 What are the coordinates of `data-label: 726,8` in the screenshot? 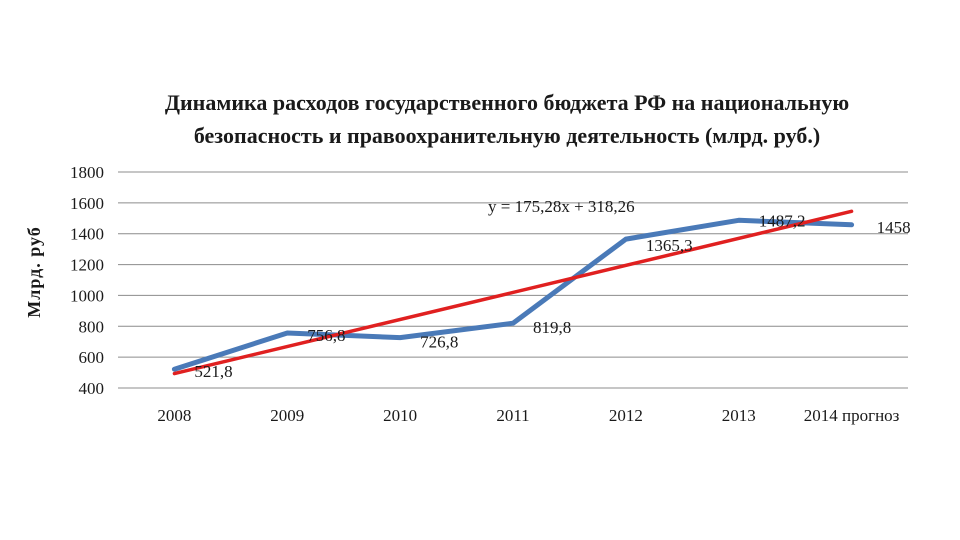 It's located at (439, 342).